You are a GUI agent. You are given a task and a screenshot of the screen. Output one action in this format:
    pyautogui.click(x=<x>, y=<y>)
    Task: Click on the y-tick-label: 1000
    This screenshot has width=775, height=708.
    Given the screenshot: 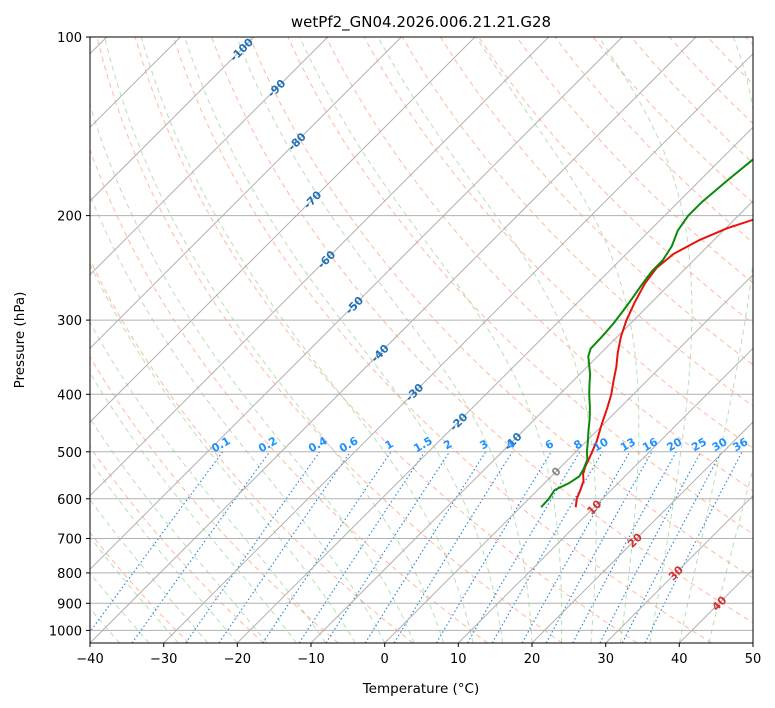 What is the action you would take?
    pyautogui.click(x=65, y=631)
    